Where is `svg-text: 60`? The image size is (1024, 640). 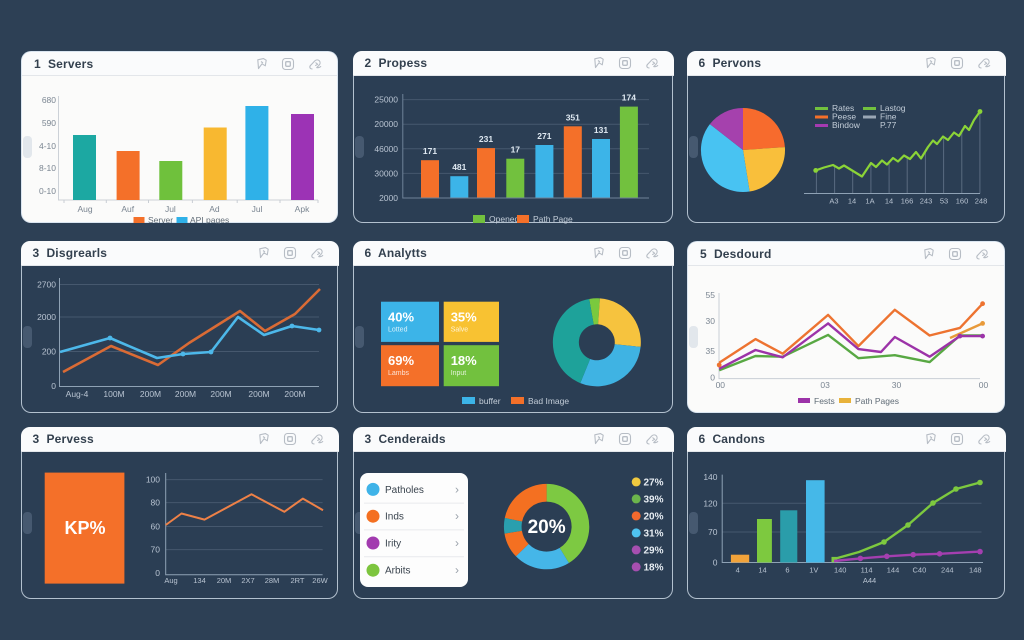
svg-text: 60 is located at coordinates (156, 526).